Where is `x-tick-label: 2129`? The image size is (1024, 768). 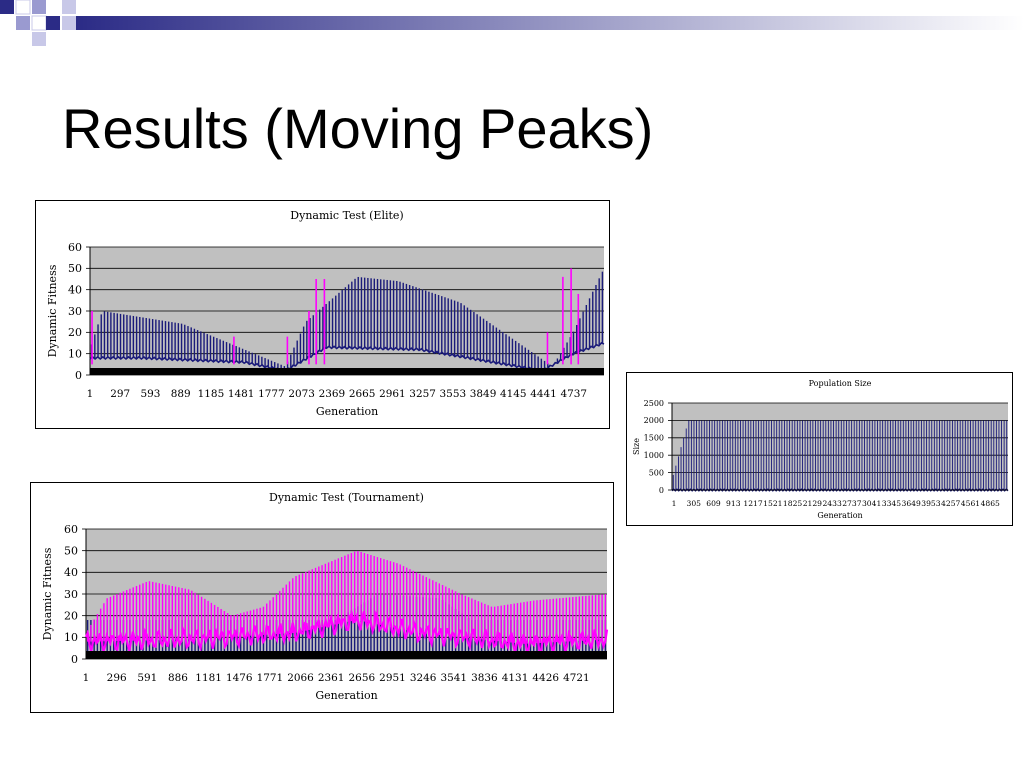
x-tick-label: 2129 is located at coordinates (812, 503).